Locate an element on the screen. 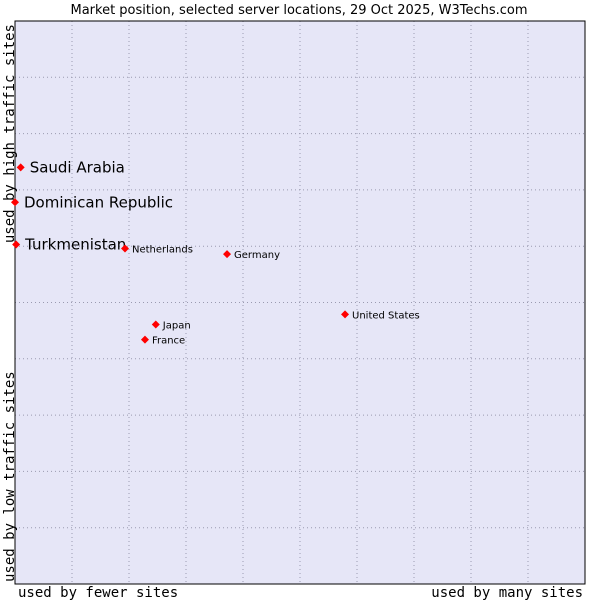  point-netherlands: Netherlands is located at coordinates (157, 249).